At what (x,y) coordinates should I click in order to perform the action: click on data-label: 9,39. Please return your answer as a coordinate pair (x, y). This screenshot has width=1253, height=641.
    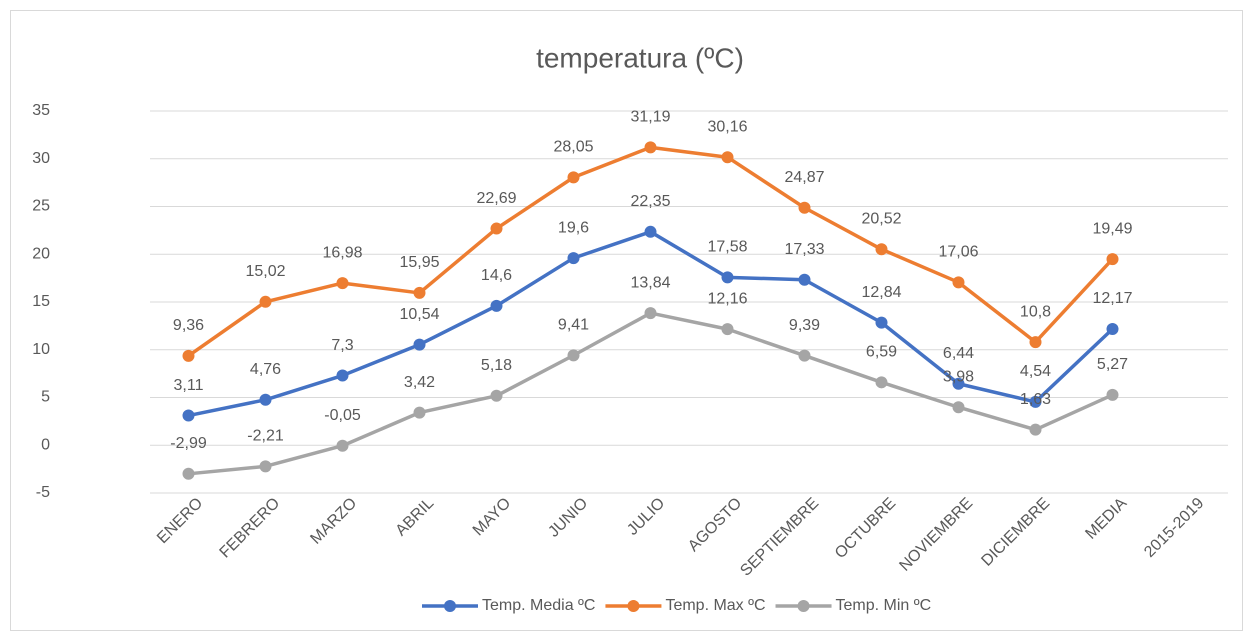
    Looking at the image, I should click on (804, 325).